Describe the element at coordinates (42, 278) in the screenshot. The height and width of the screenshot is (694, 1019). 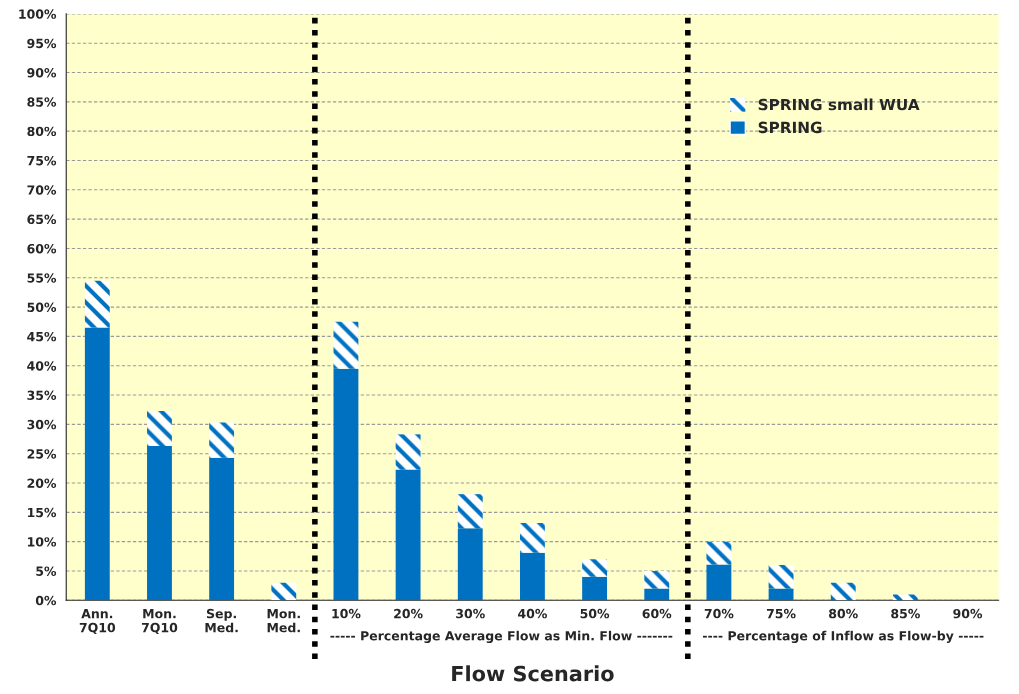
I see `y-tick-label: 55%` at that location.